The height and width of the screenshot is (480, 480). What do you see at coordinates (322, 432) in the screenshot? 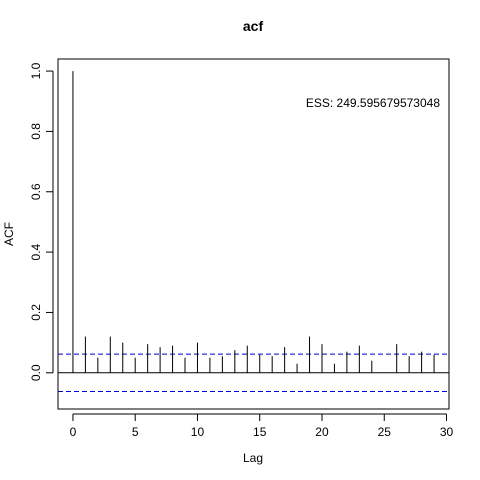
I see `x-tick-label: 20` at bounding box center [322, 432].